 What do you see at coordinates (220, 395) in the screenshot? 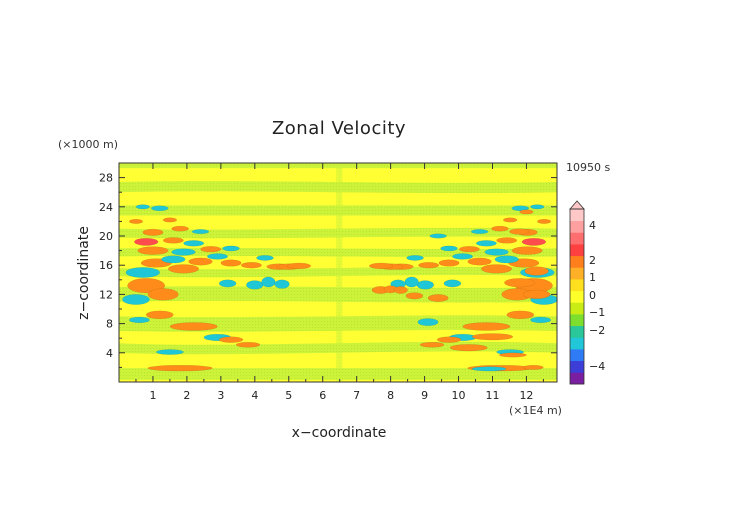
I see `x-tick-label: 3` at bounding box center [220, 395].